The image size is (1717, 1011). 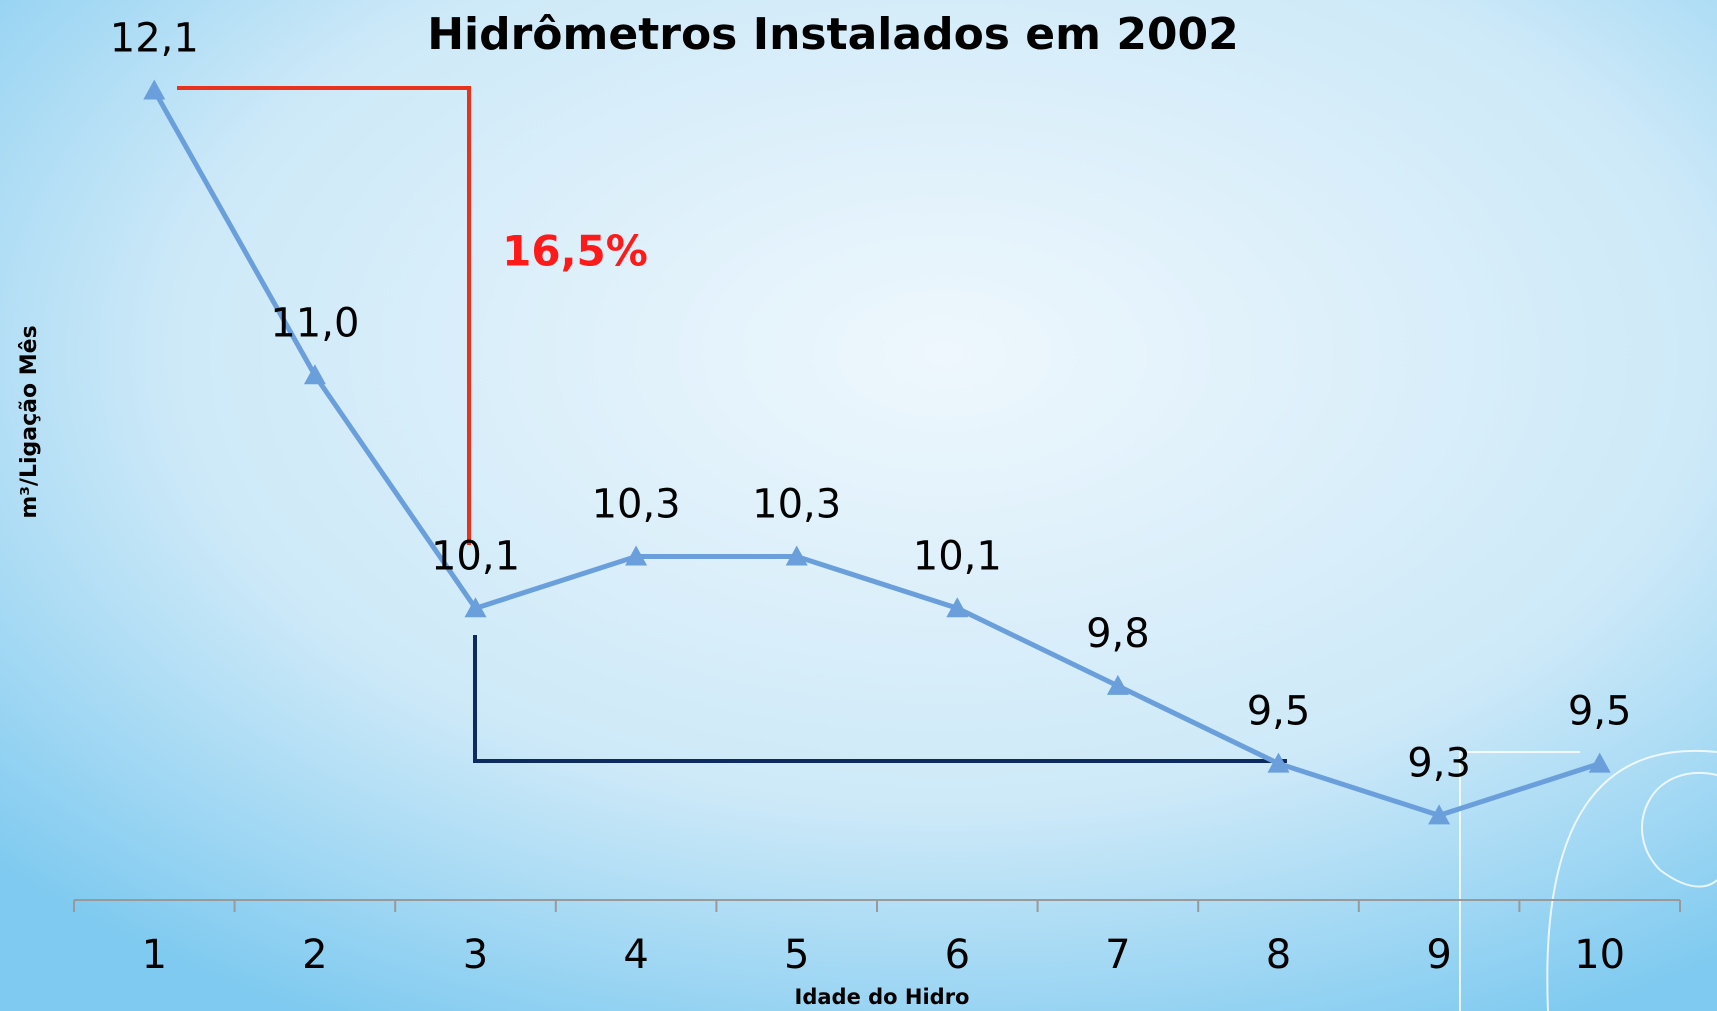 I want to click on data-label: 9,8, so click(x=1118, y=634).